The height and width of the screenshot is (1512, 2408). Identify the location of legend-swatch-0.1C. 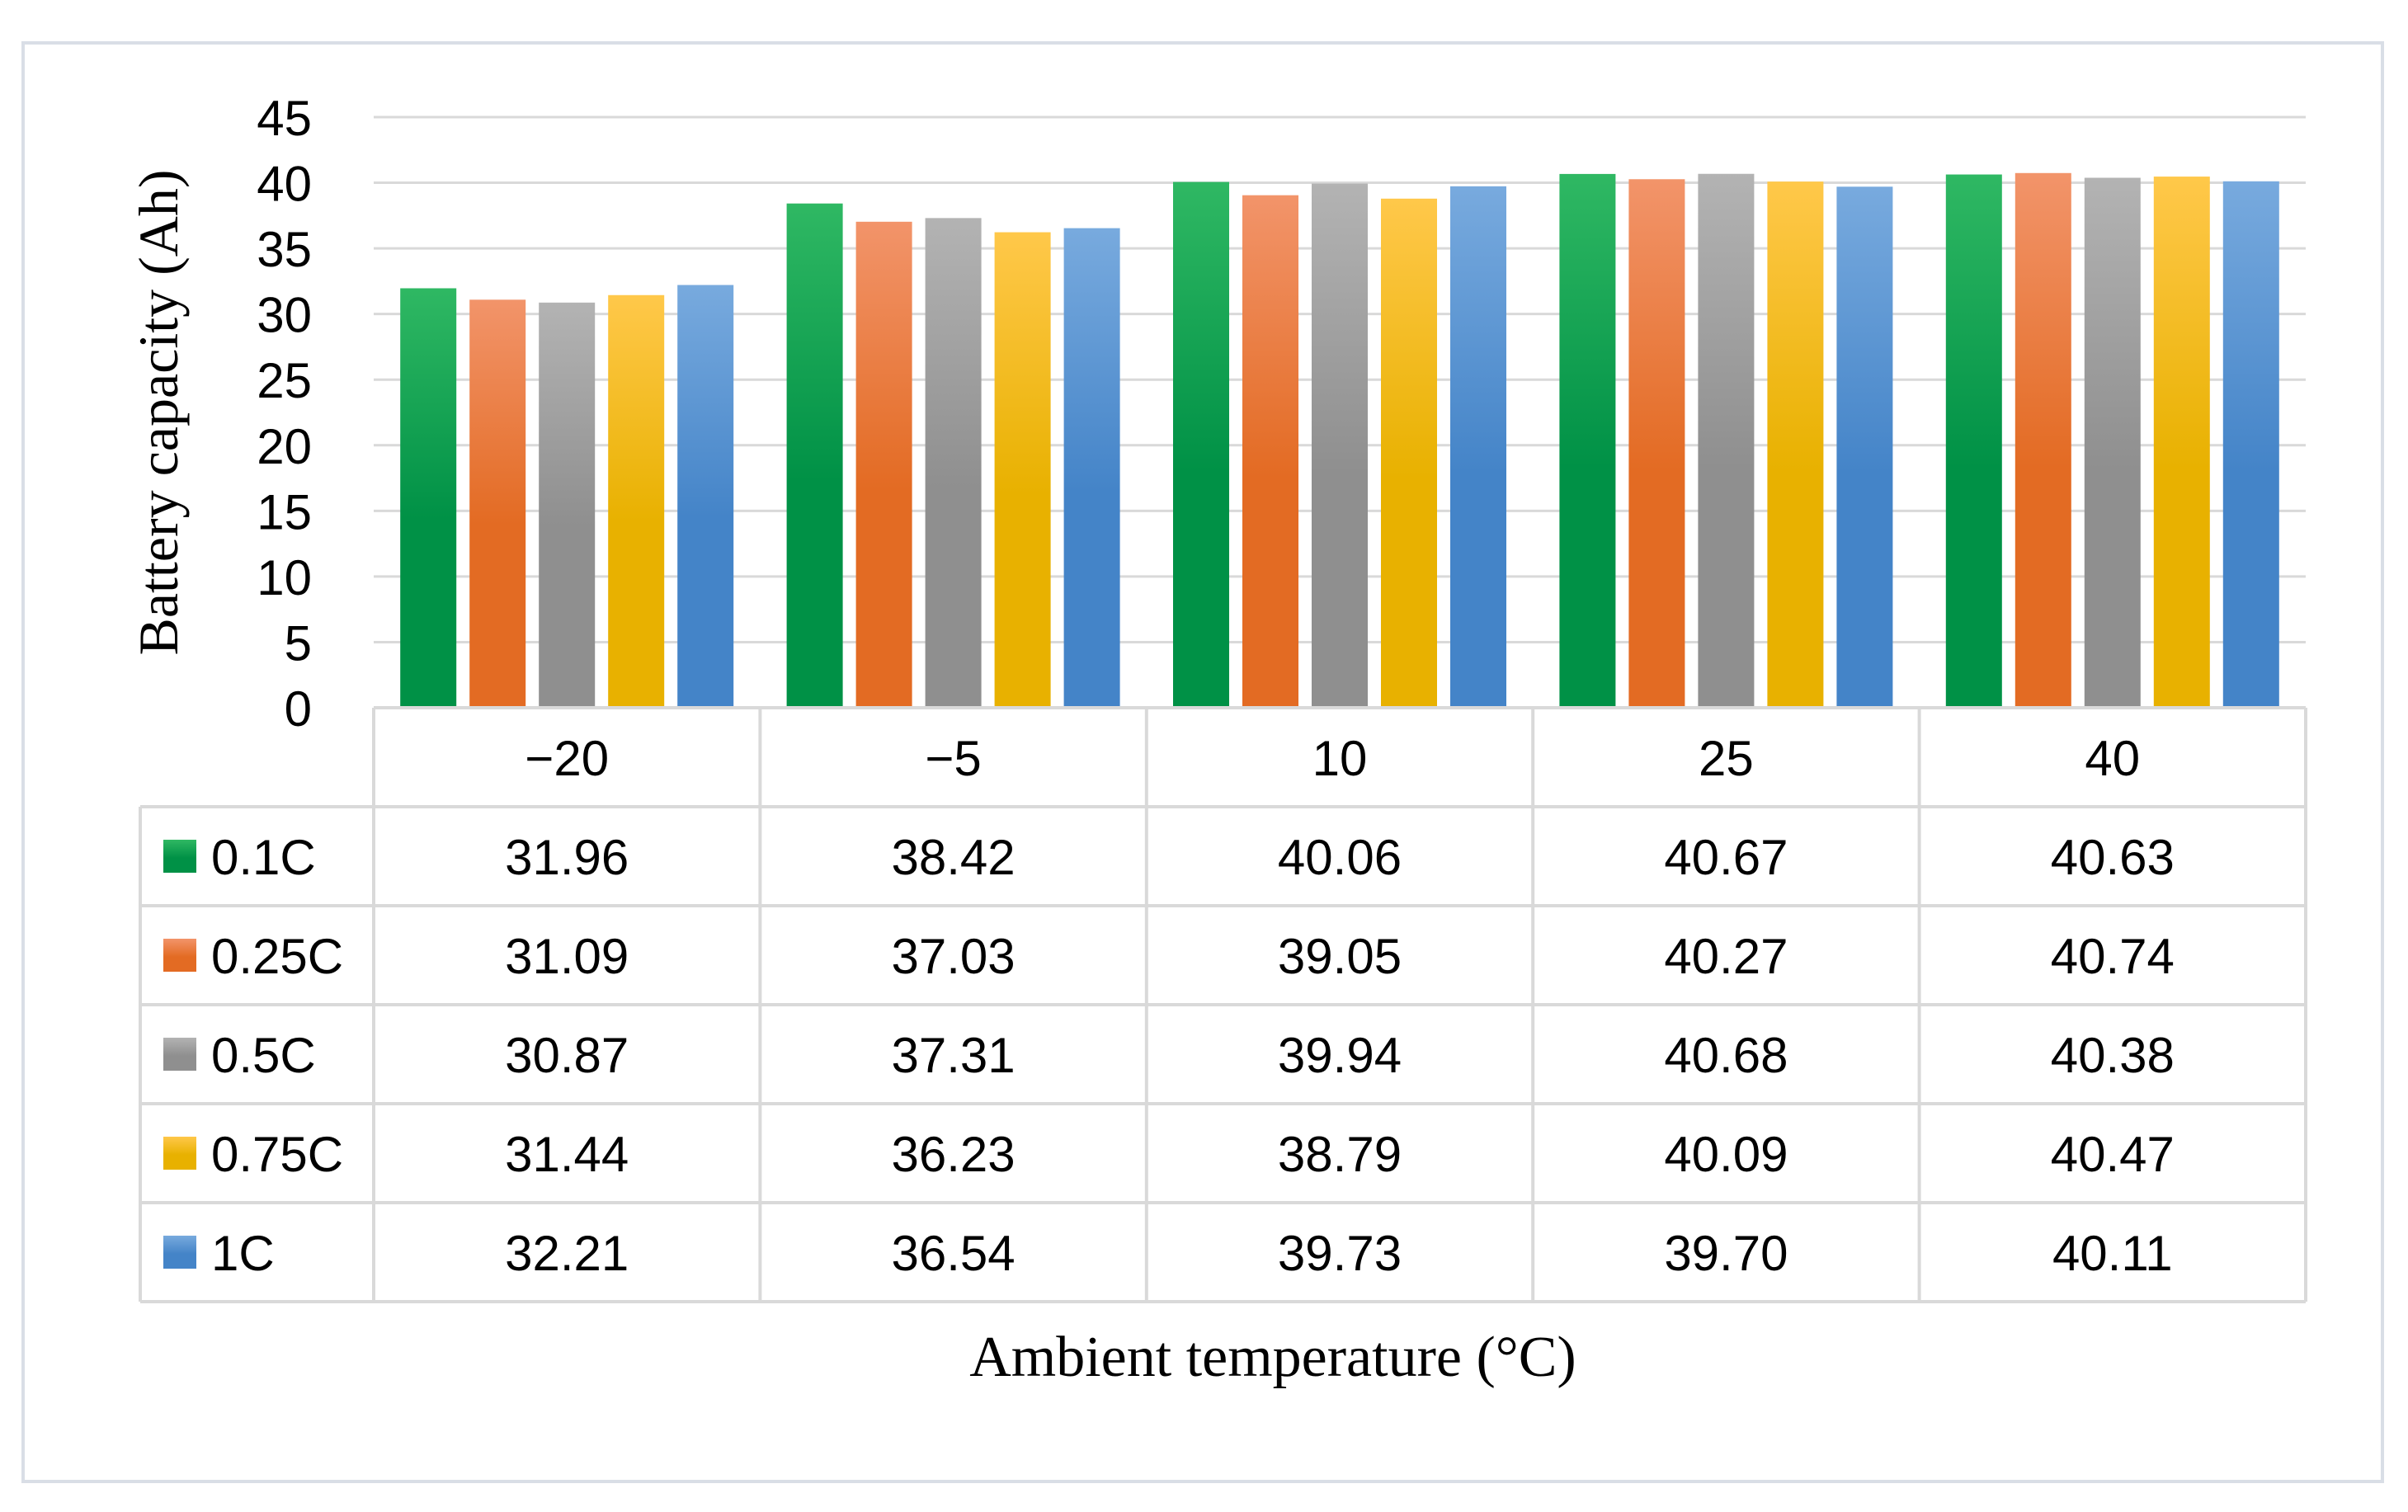
(179, 856).